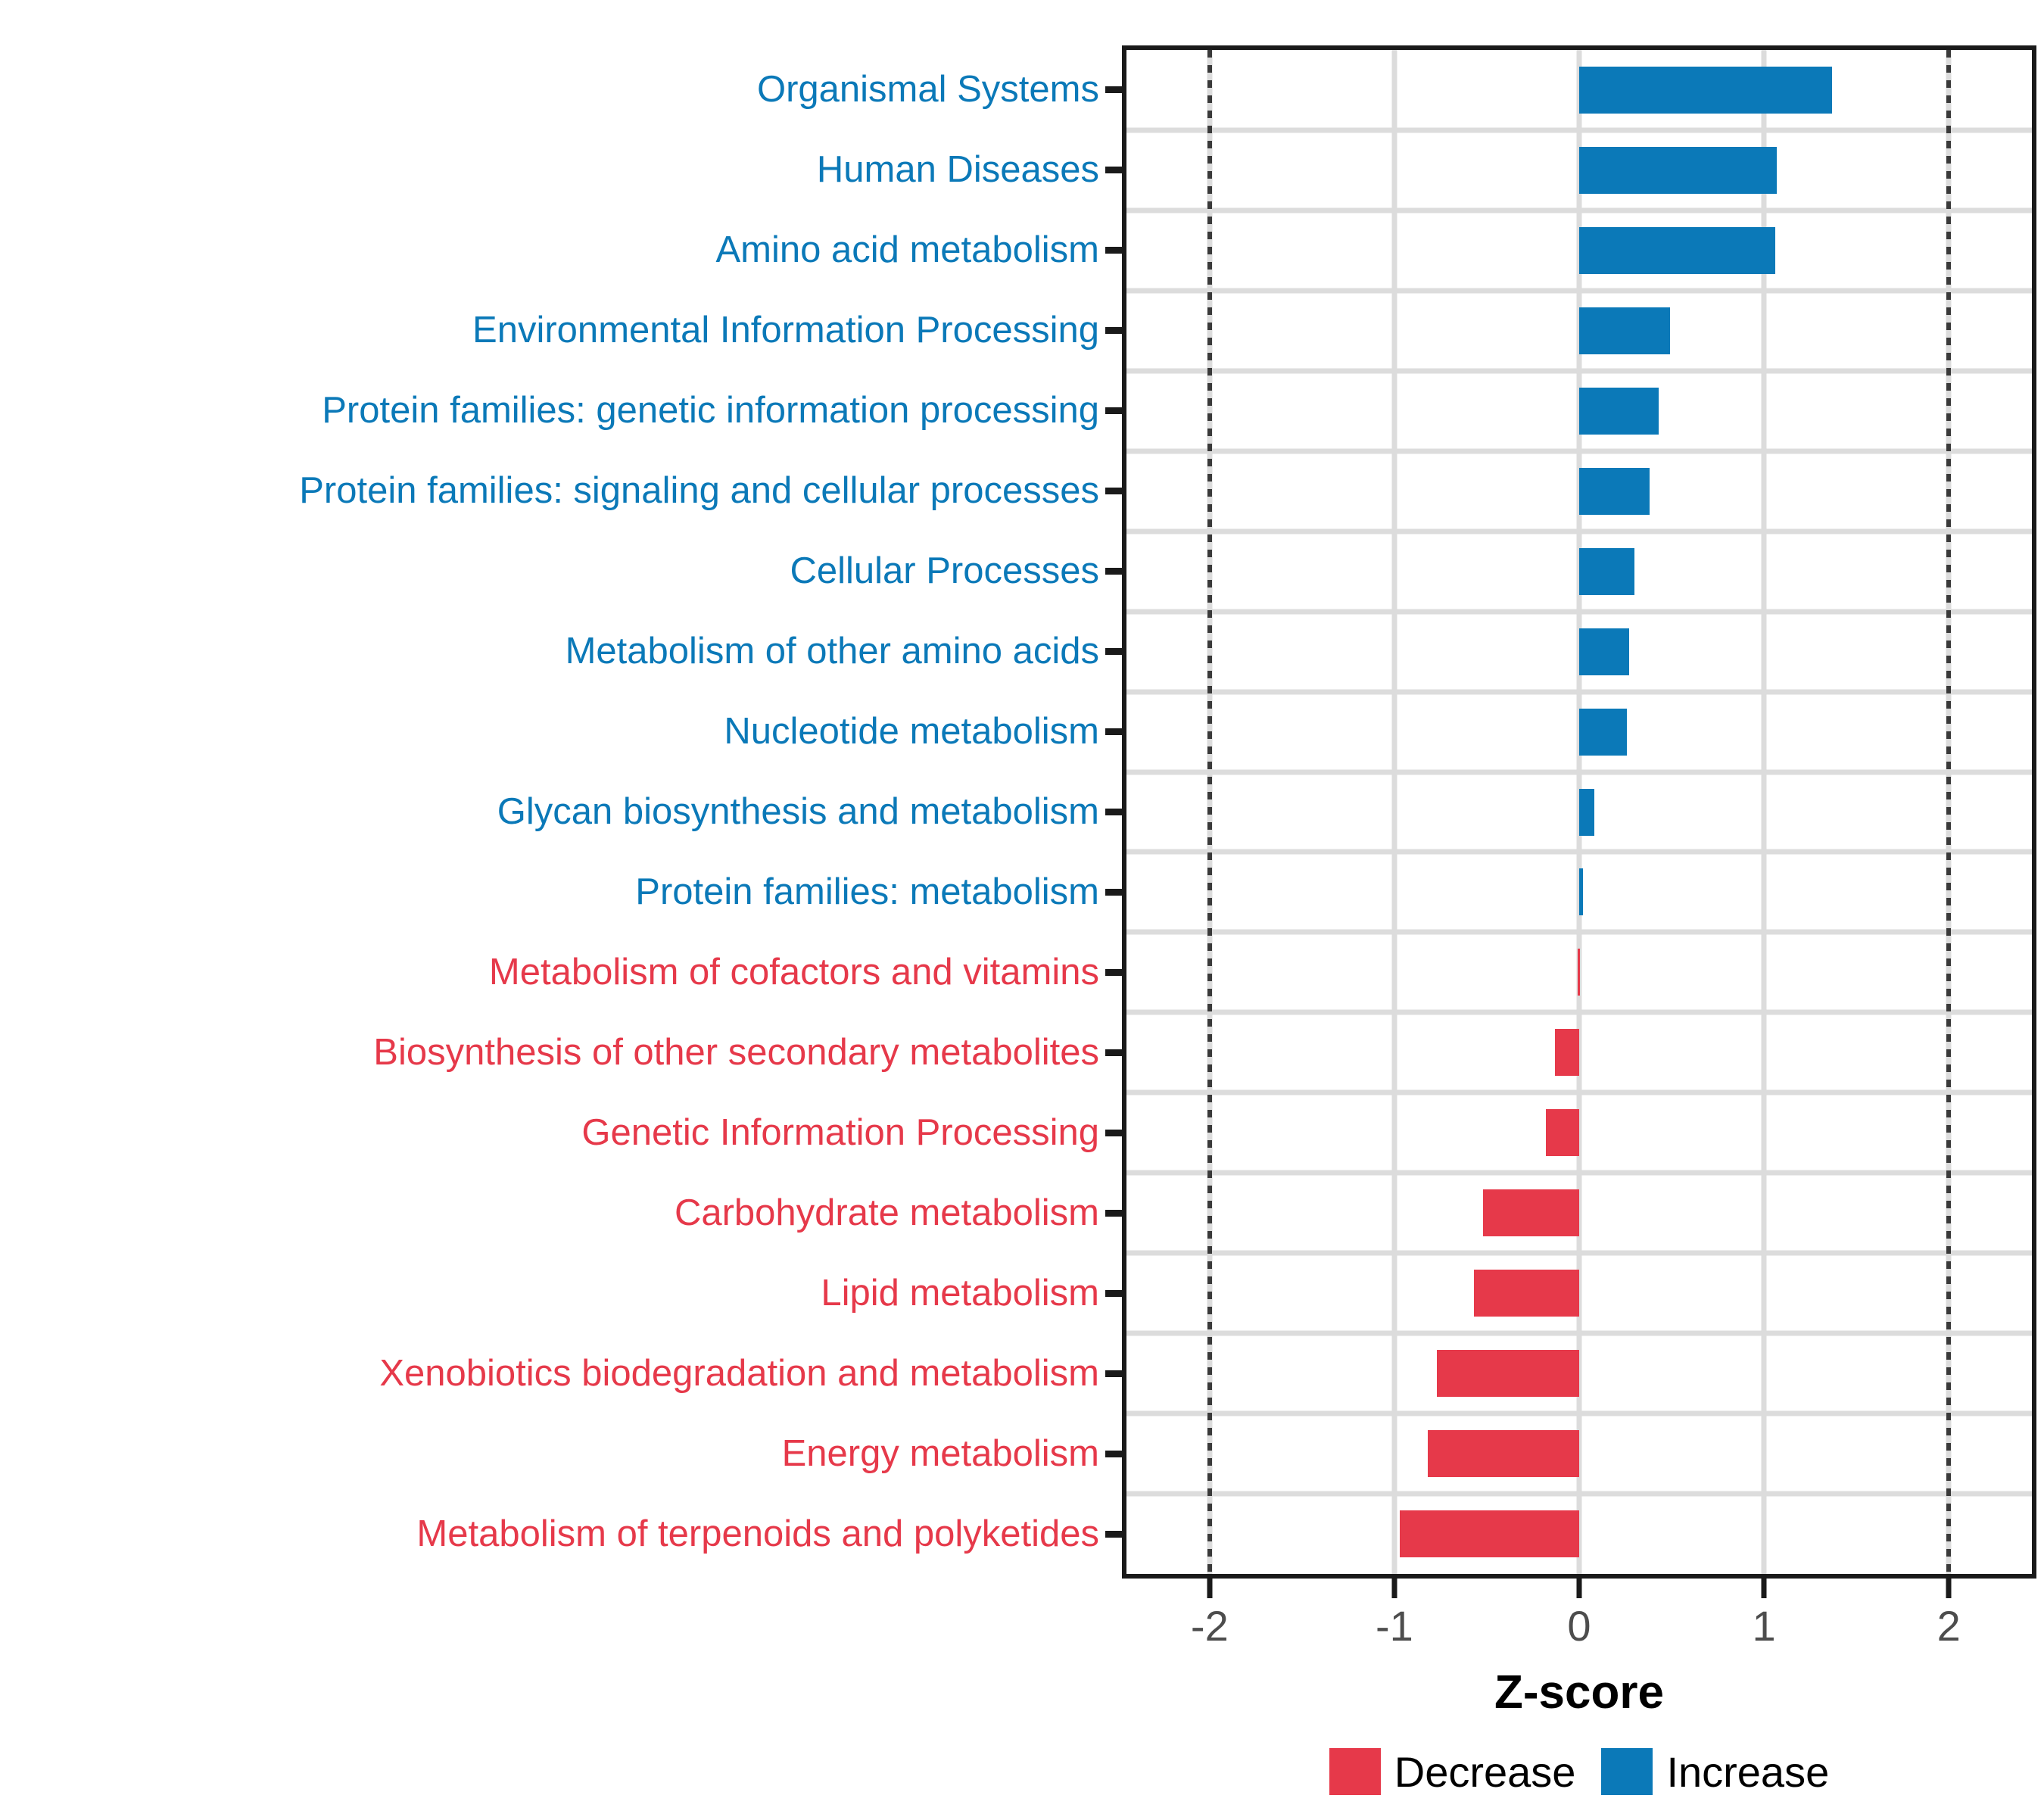 The height and width of the screenshot is (1817, 2044). Describe the element at coordinates (561, 90) in the screenshot. I see `y-axis-tick-row: Organismal Systems` at that location.